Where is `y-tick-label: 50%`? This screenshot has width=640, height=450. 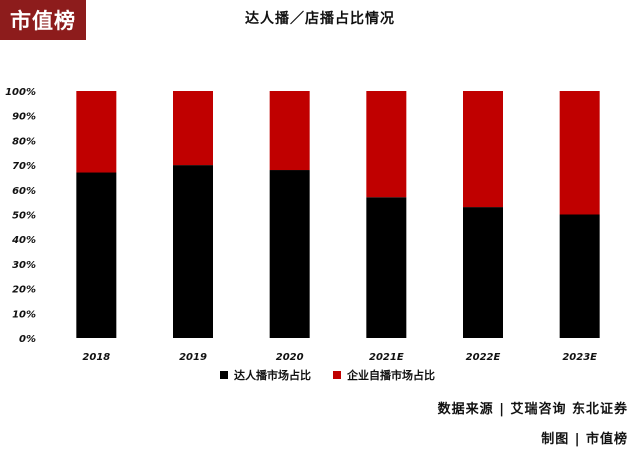
y-tick-label: 50% is located at coordinates (24, 216).